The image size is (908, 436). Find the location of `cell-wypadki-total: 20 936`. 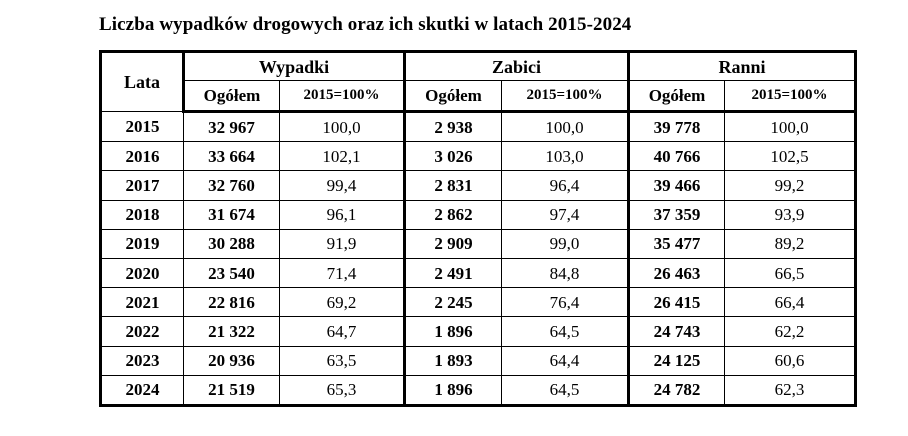

cell-wypadki-total: 20 936 is located at coordinates (231, 360).